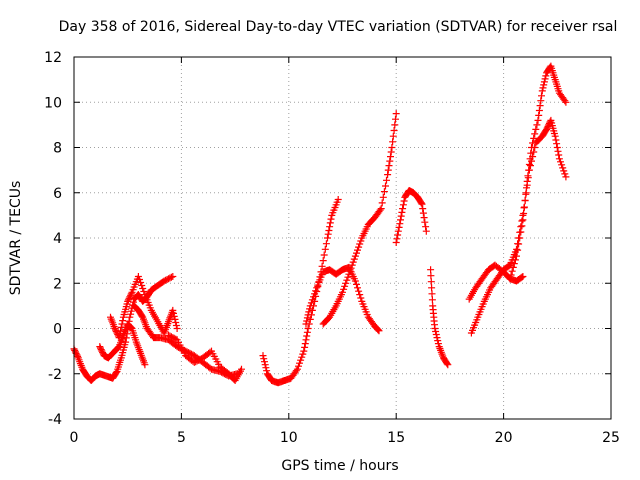 The image size is (640, 480). What do you see at coordinates (289, 438) in the screenshot?
I see `x-tick-label: 10` at bounding box center [289, 438].